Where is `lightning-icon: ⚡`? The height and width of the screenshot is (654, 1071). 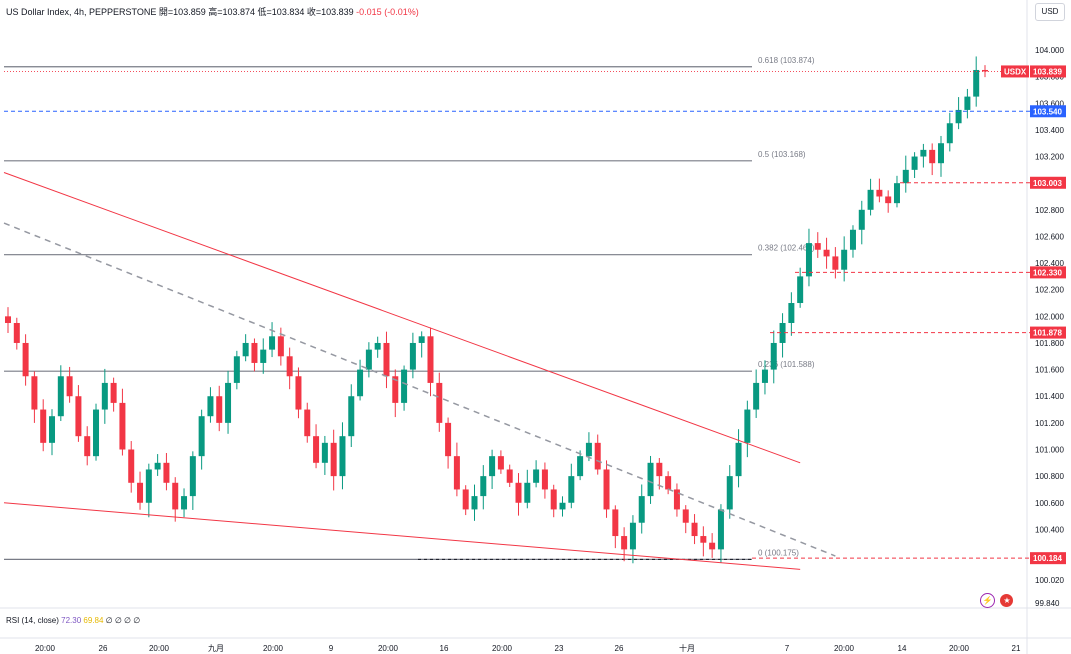 lightning-icon: ⚡ is located at coordinates (987, 601).